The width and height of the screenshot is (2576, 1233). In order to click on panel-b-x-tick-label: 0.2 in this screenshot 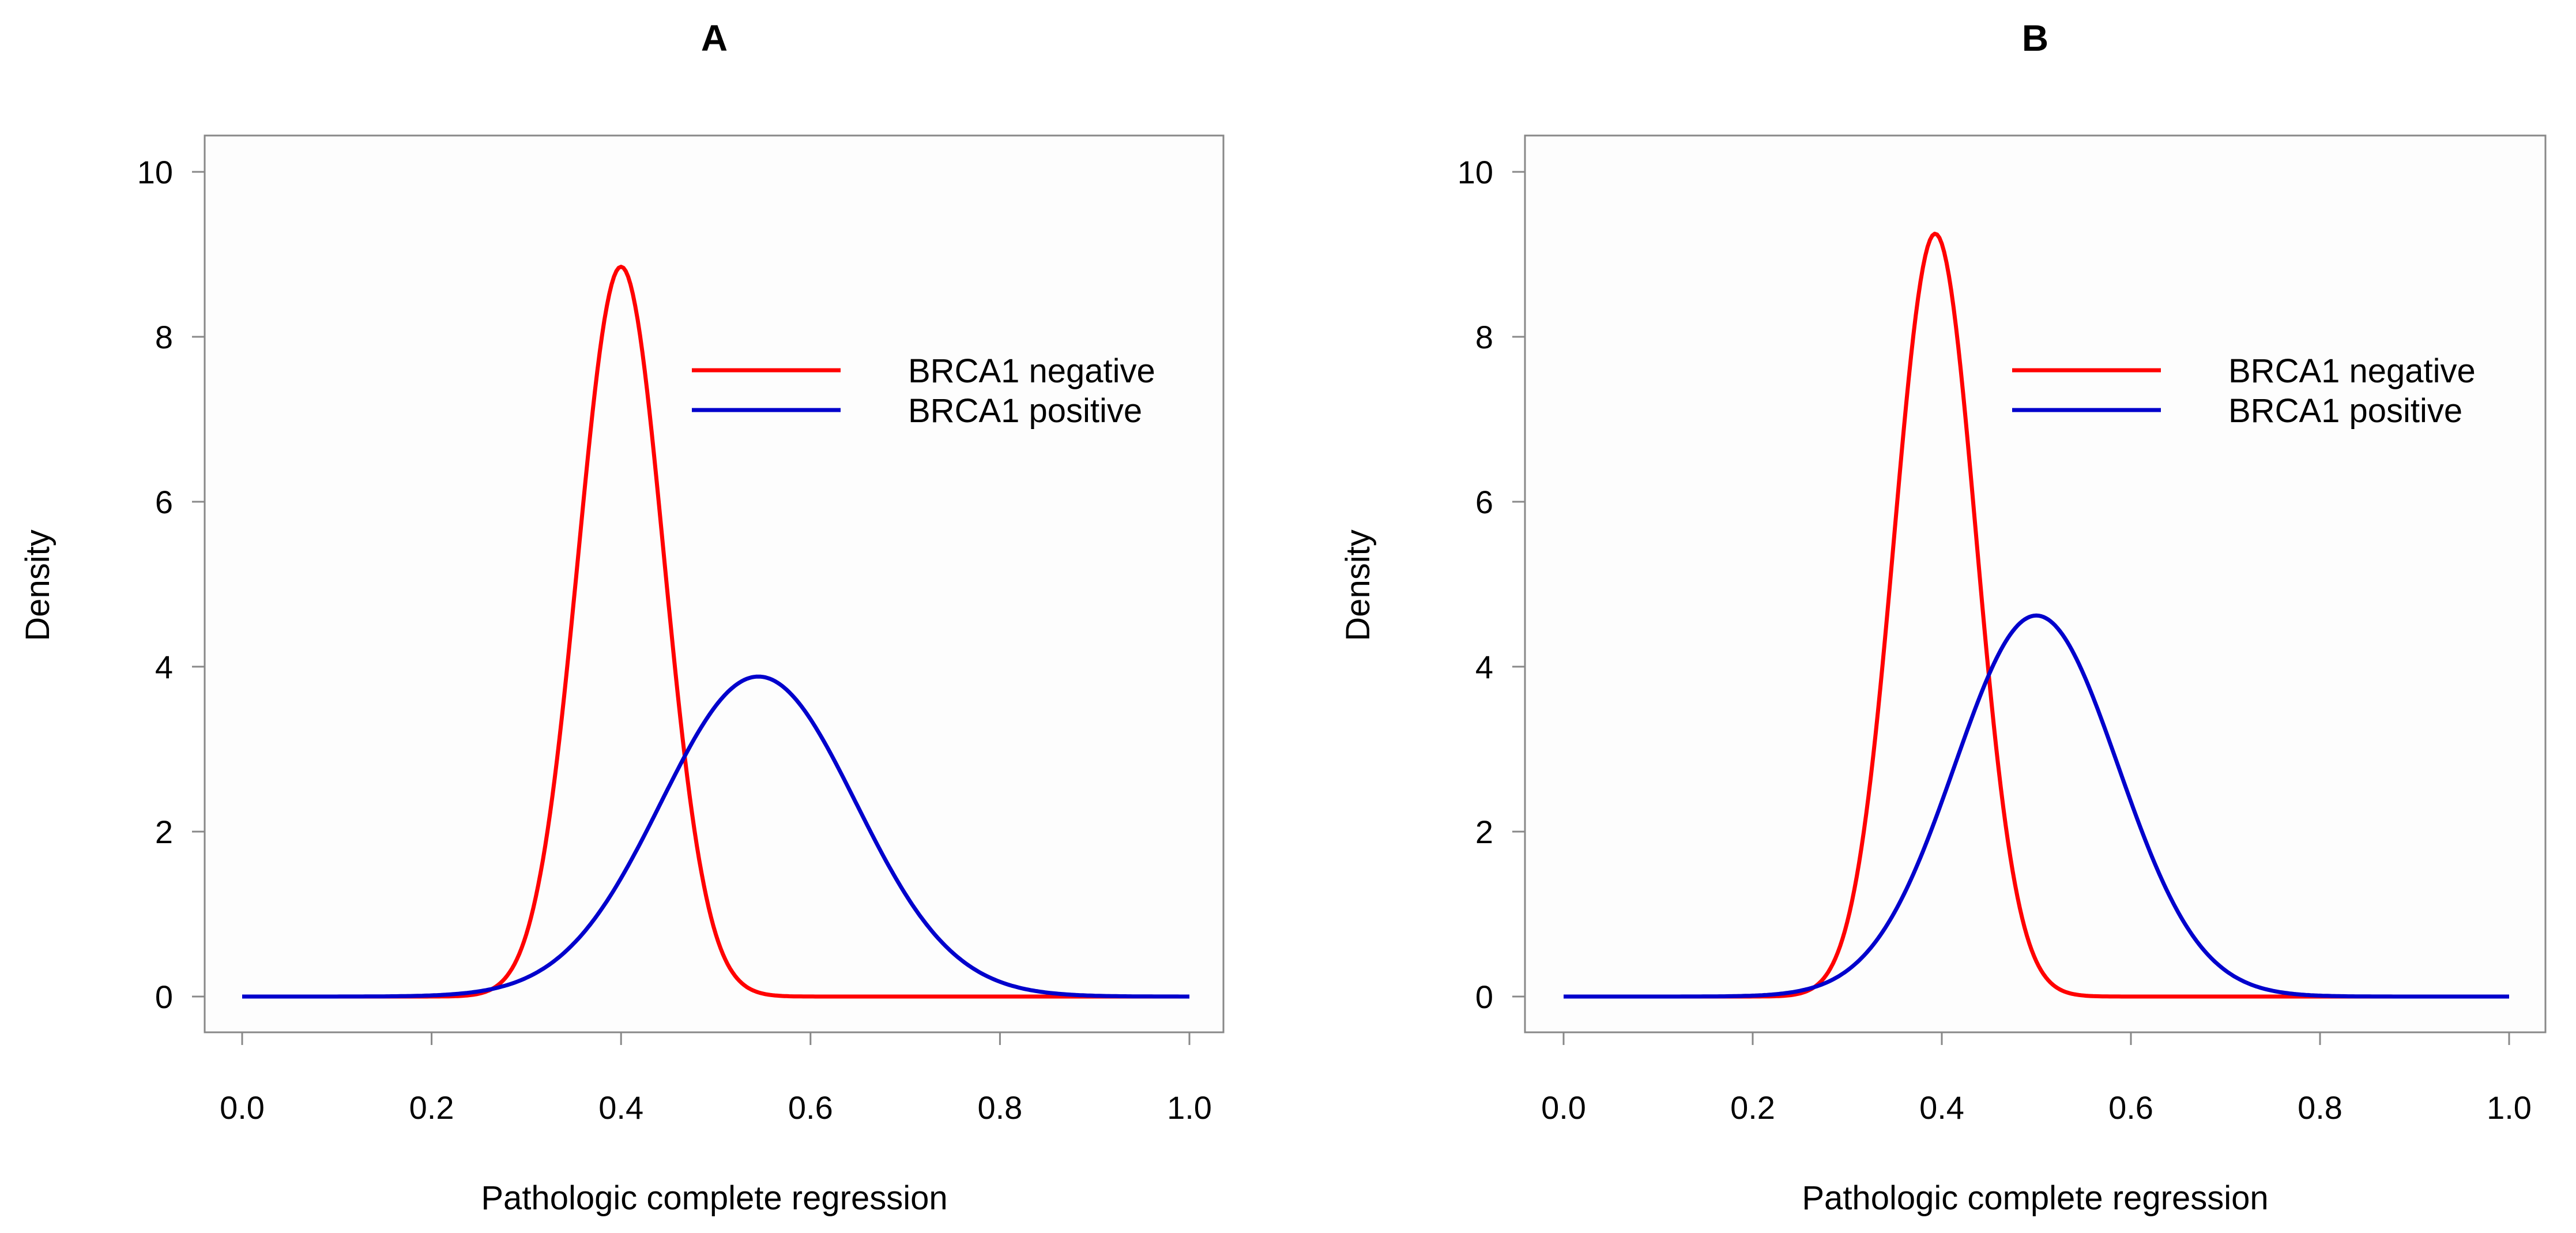, I will do `click(1752, 1107)`.